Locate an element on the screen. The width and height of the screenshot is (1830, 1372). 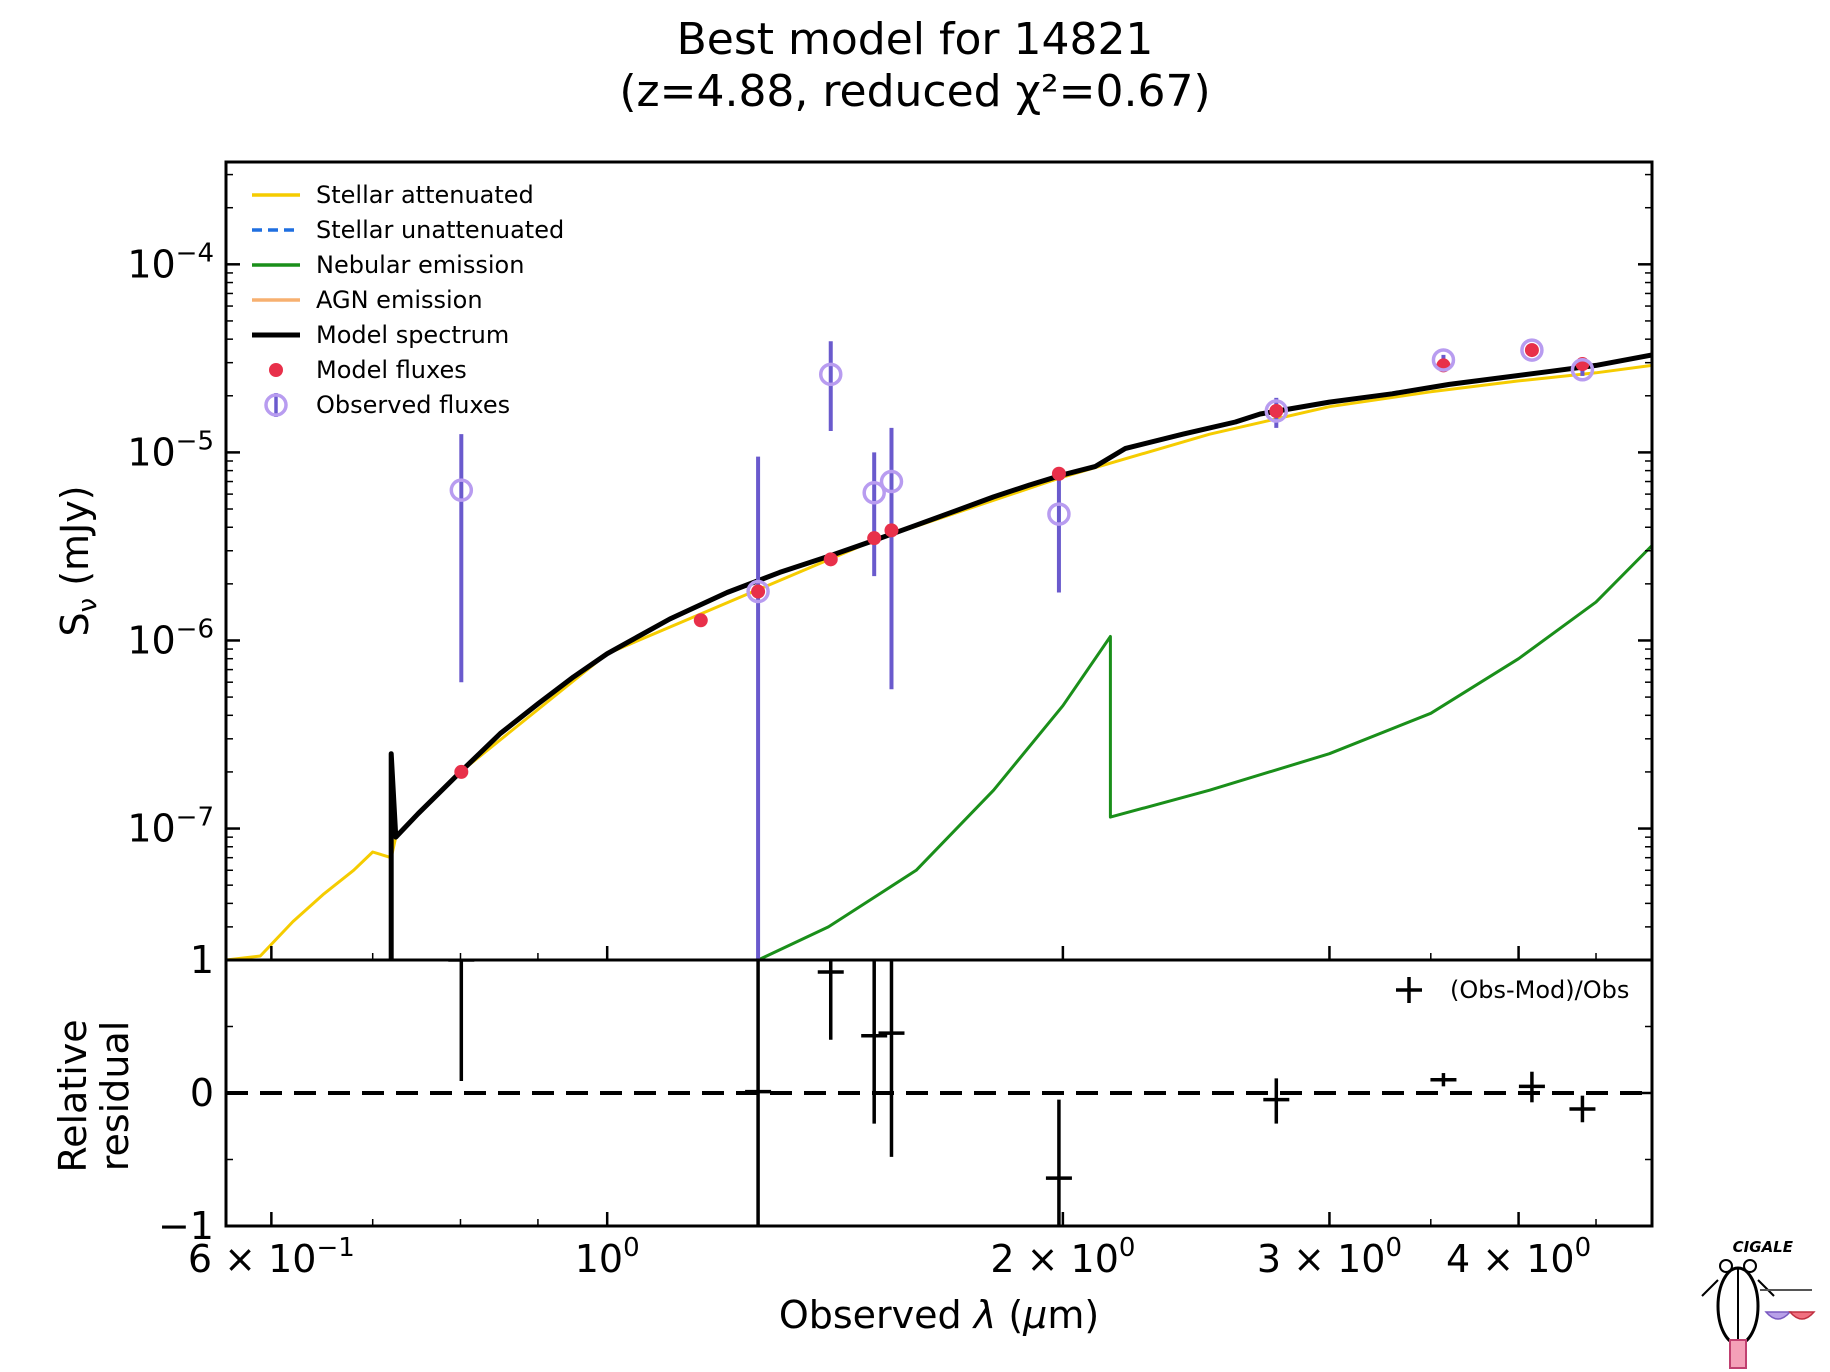
legend-label: Stellar attenuated is located at coordinates (425, 195).